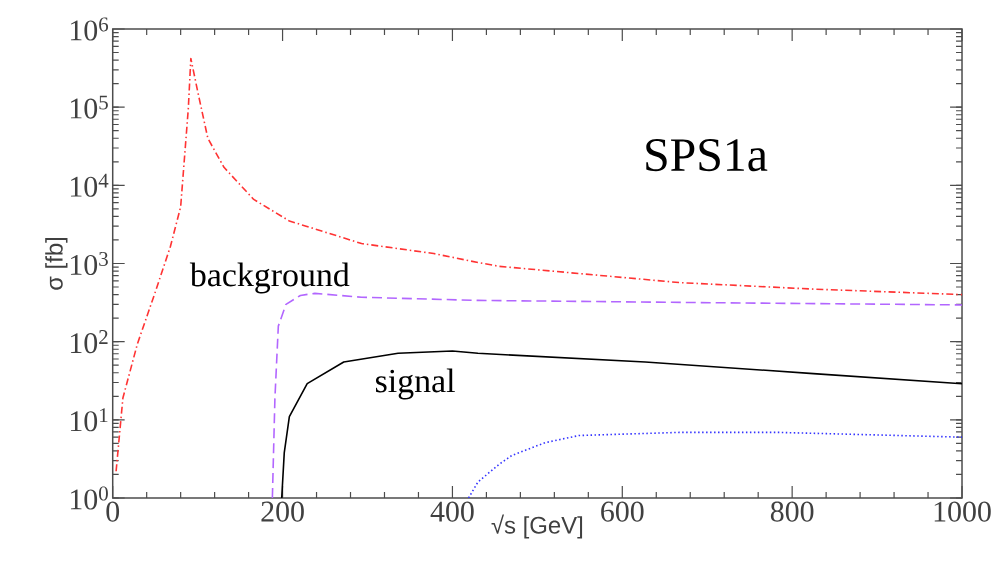 This screenshot has height=568, width=1007. What do you see at coordinates (415, 384) in the screenshot?
I see `annotation: signal` at bounding box center [415, 384].